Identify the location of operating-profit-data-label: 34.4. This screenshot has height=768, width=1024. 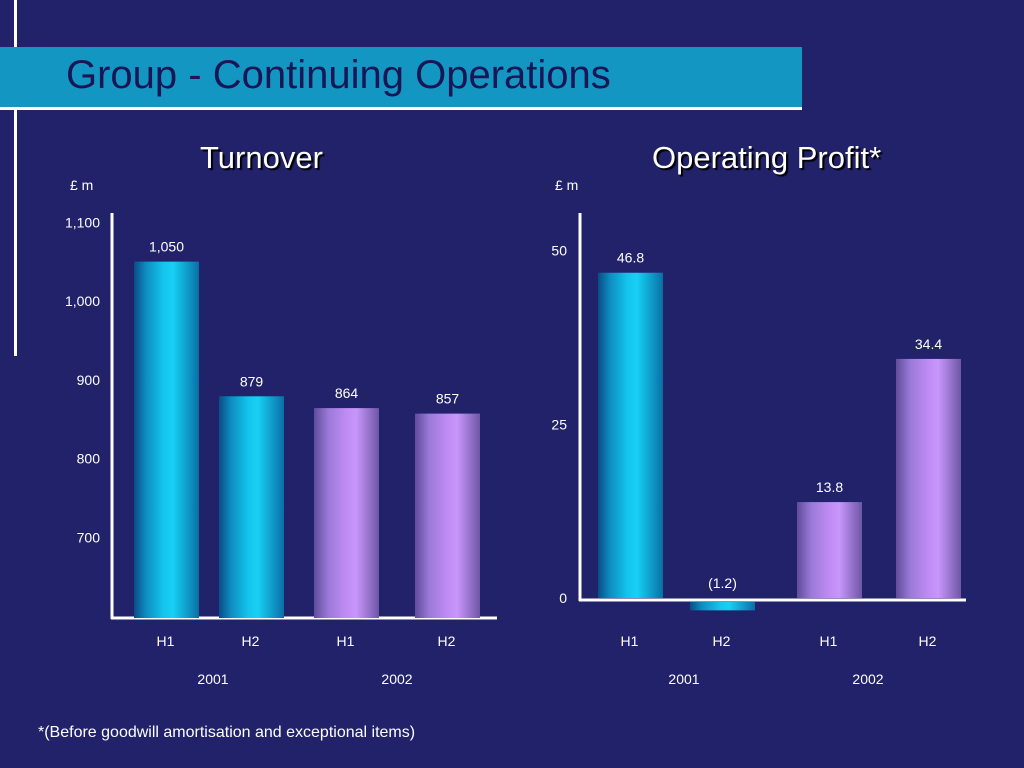
(928, 344).